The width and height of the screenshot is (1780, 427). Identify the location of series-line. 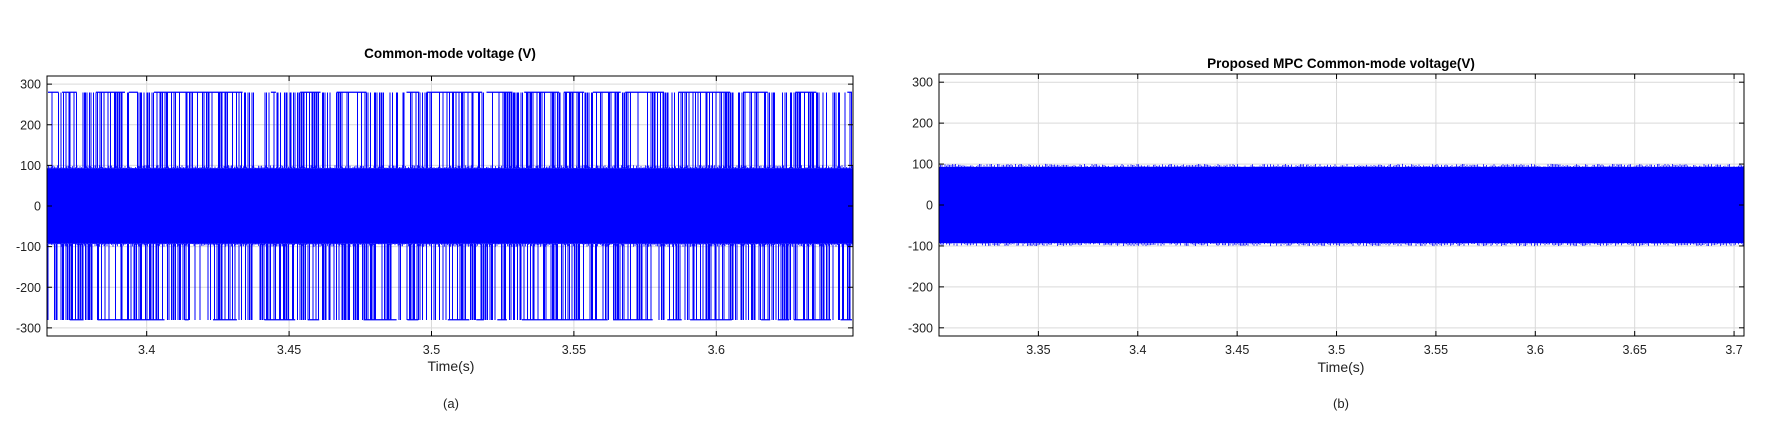
(1341, 205).